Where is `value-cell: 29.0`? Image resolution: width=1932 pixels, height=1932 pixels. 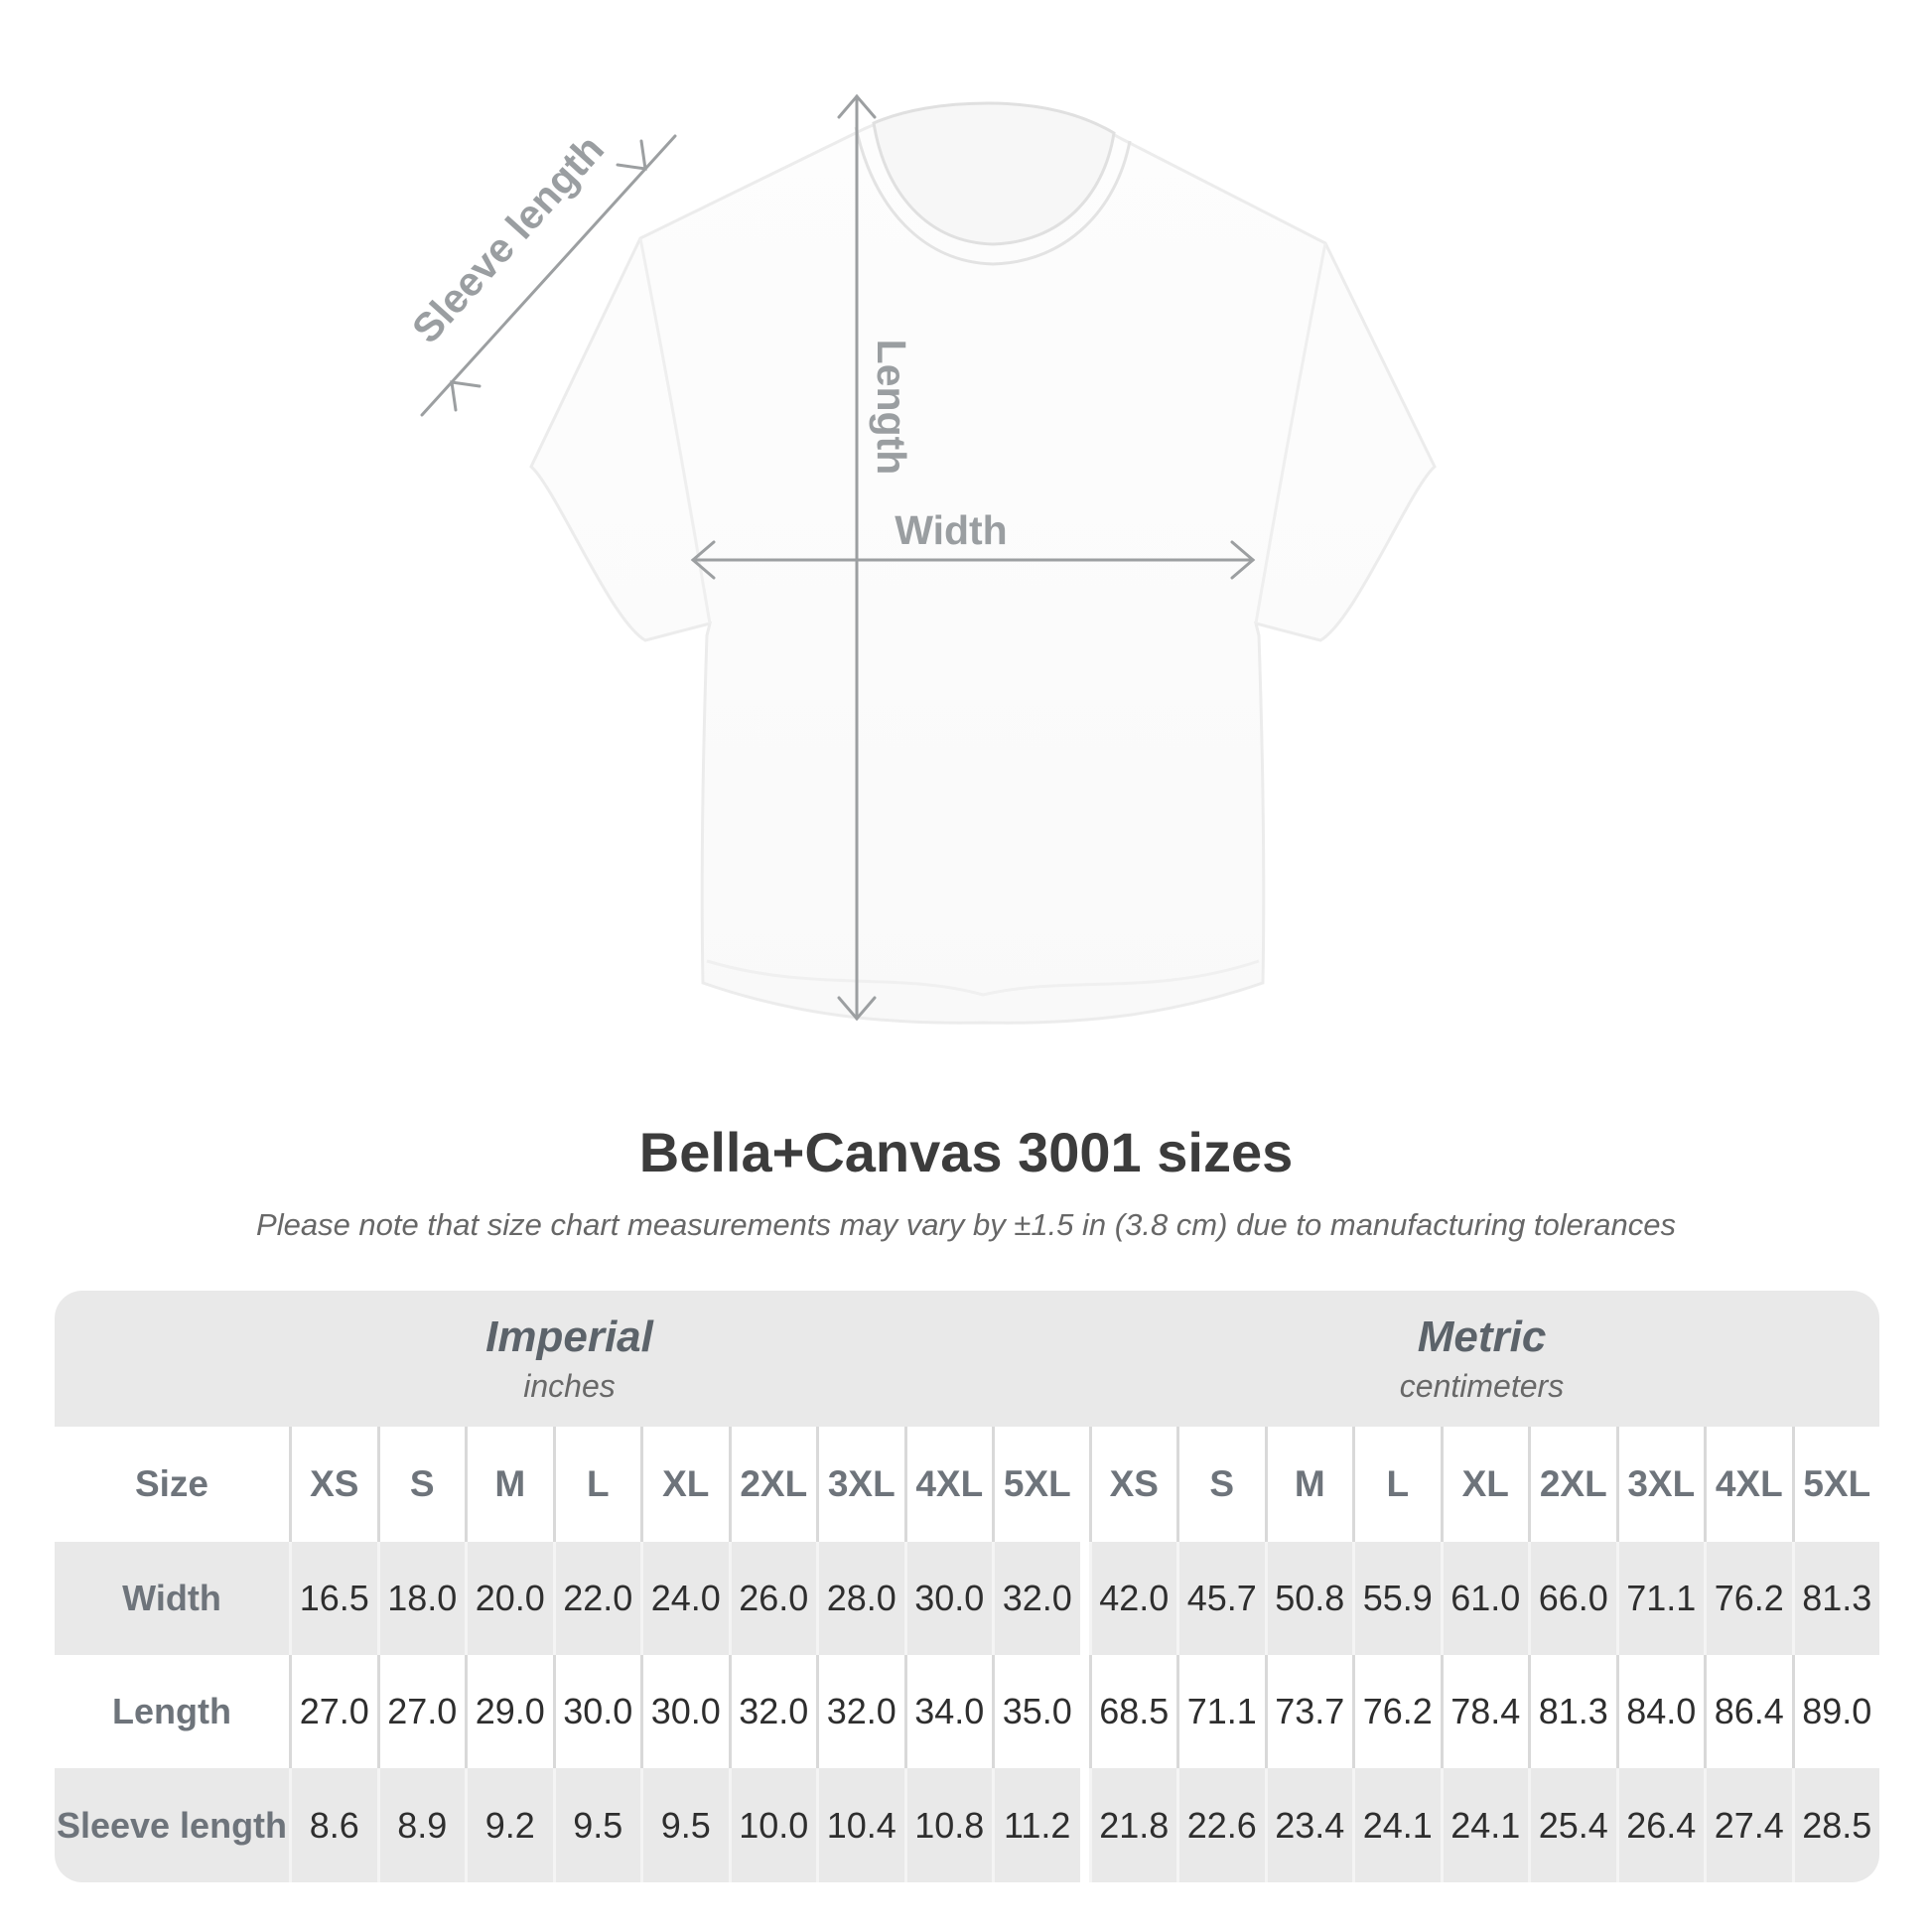 value-cell: 29.0 is located at coordinates (509, 1711).